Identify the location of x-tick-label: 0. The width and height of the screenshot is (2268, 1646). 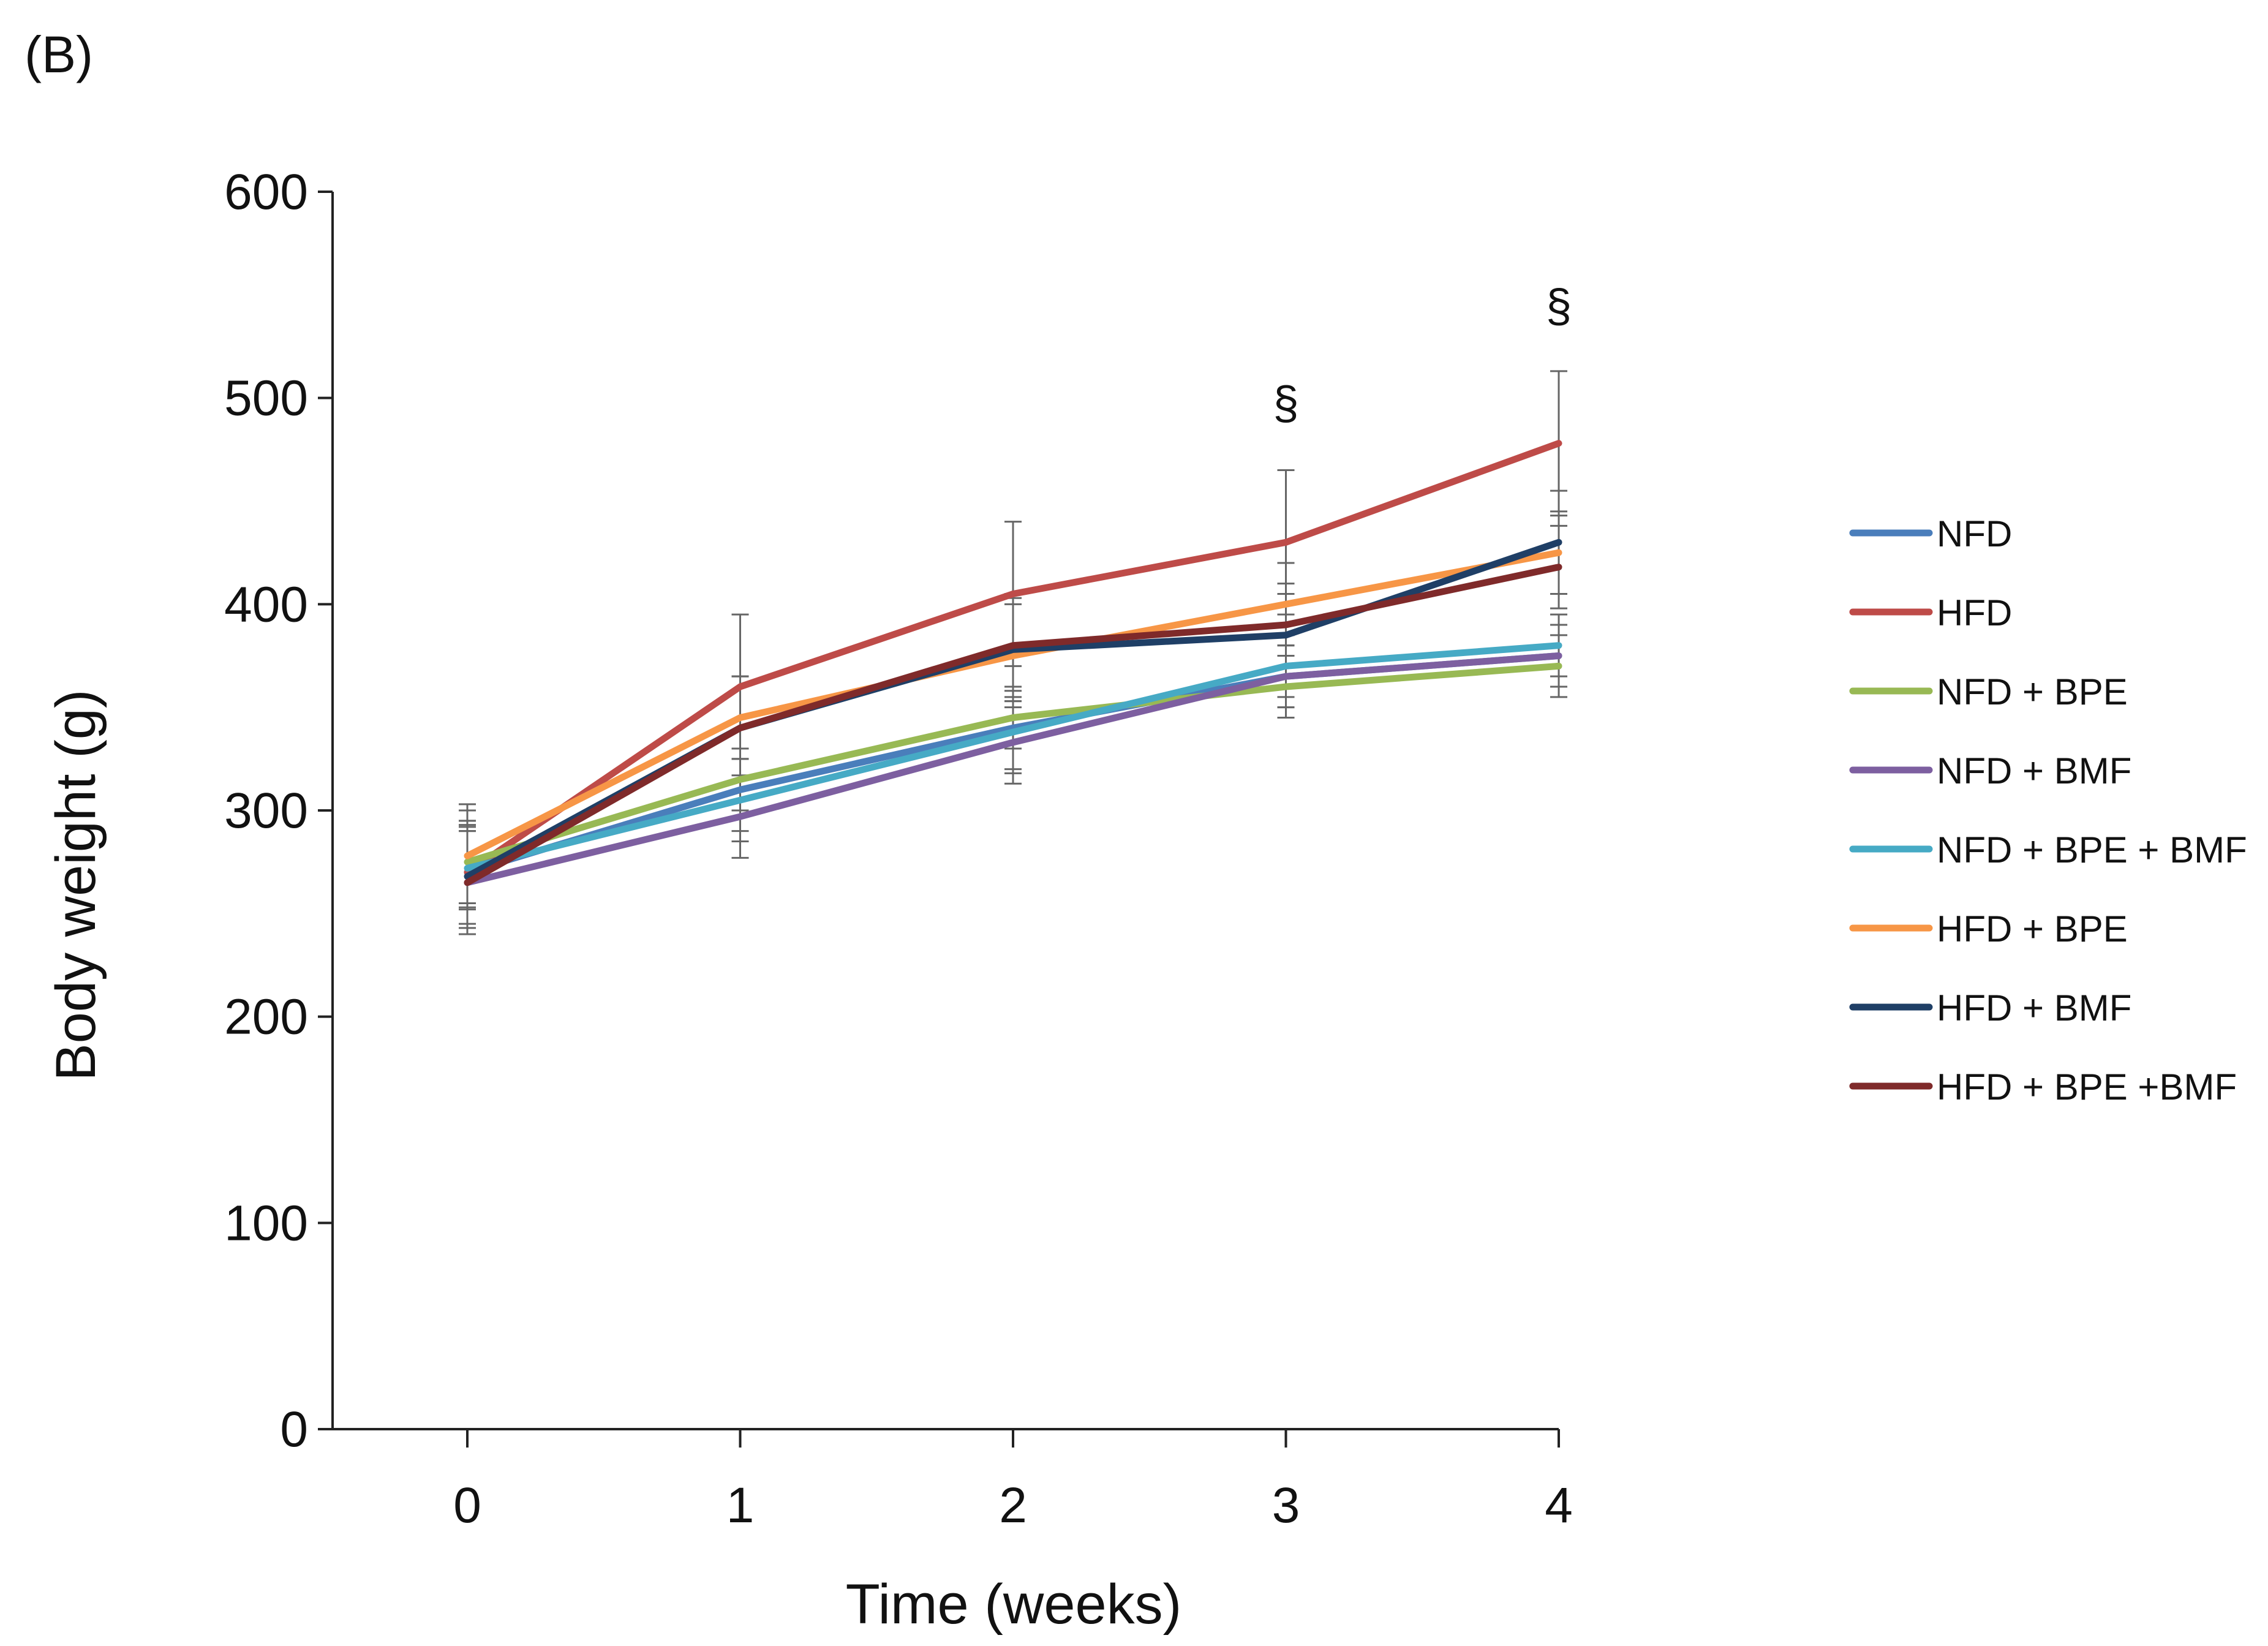
(467, 1505).